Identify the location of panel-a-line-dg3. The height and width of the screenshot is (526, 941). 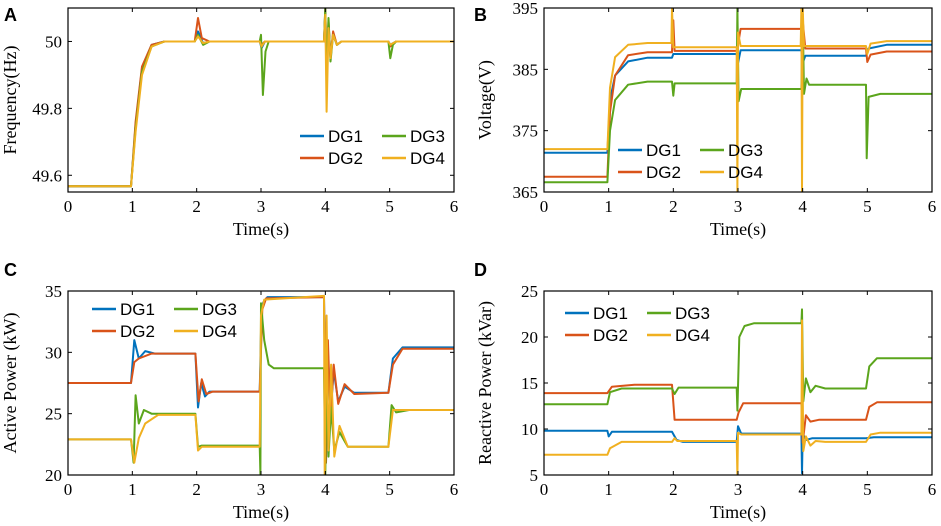
(261, 98).